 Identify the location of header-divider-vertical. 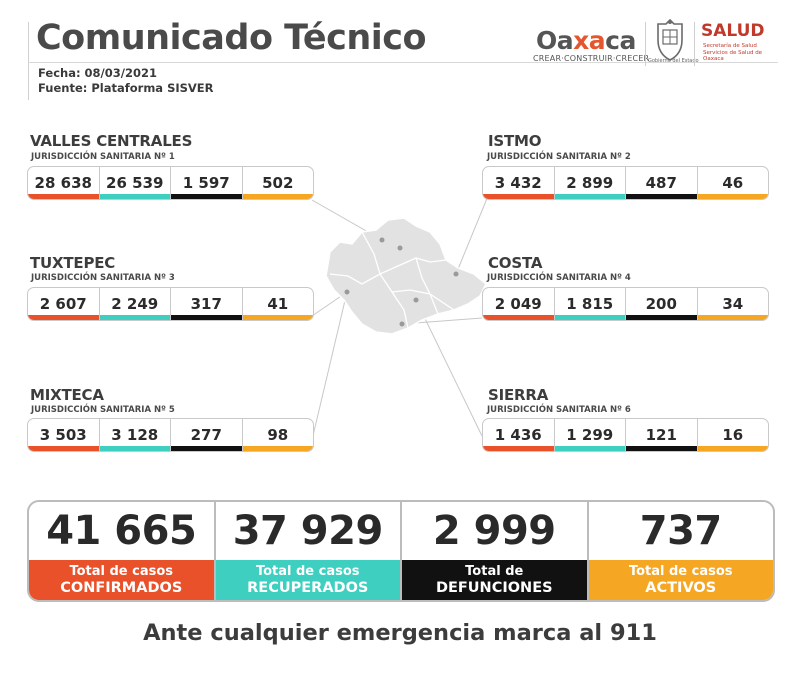
(28, 61).